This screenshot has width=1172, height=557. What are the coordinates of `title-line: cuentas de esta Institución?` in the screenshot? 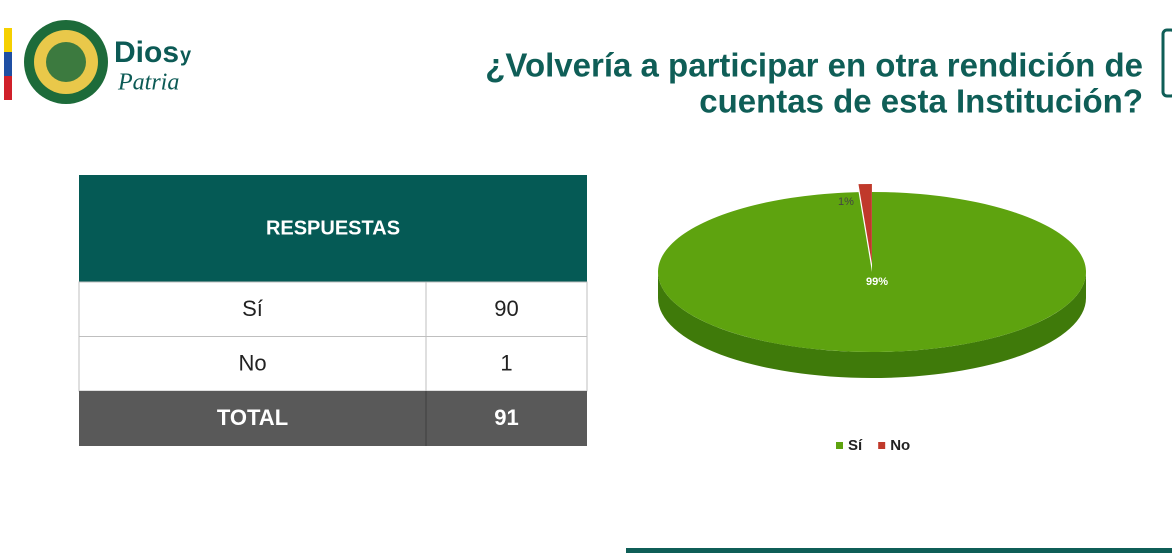 It's located at (921, 101).